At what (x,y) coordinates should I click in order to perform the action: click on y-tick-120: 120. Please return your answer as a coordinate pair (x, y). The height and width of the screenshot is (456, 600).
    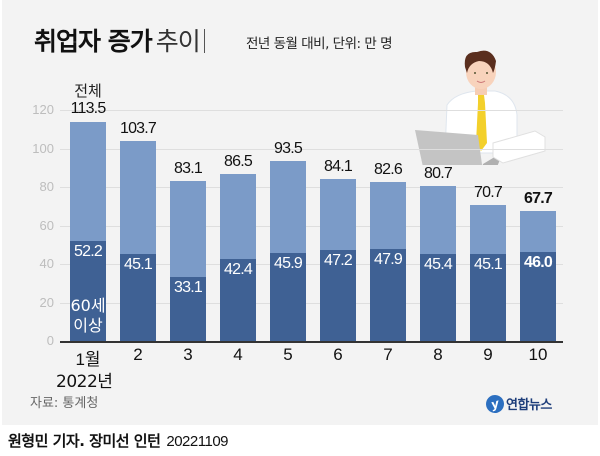
    Looking at the image, I should click on (43, 109).